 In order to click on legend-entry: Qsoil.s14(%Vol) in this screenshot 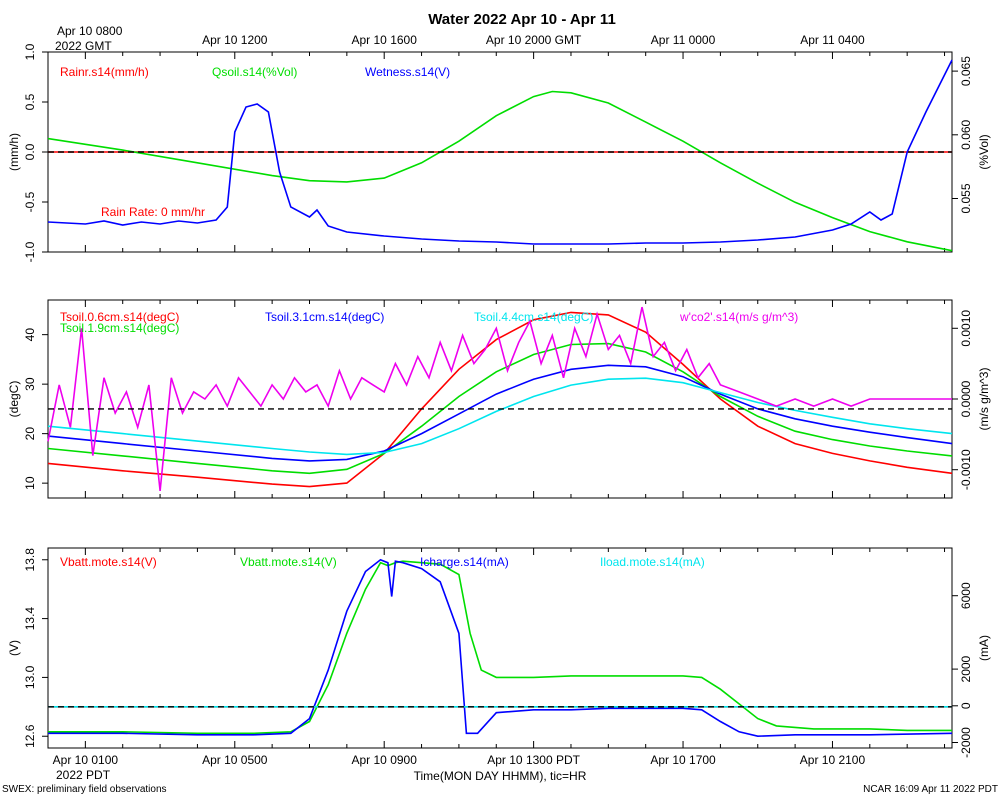, I will do `click(254, 72)`.